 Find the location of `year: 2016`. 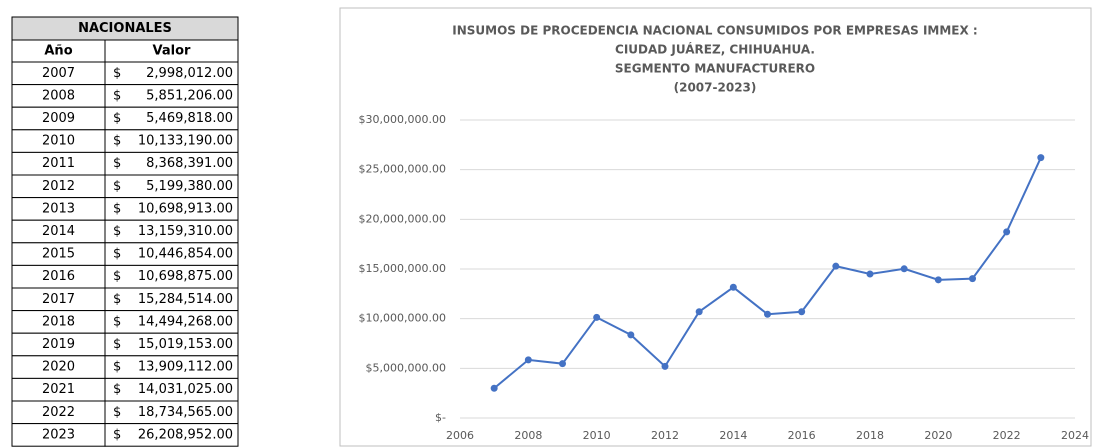

year: 2016 is located at coordinates (58, 276).